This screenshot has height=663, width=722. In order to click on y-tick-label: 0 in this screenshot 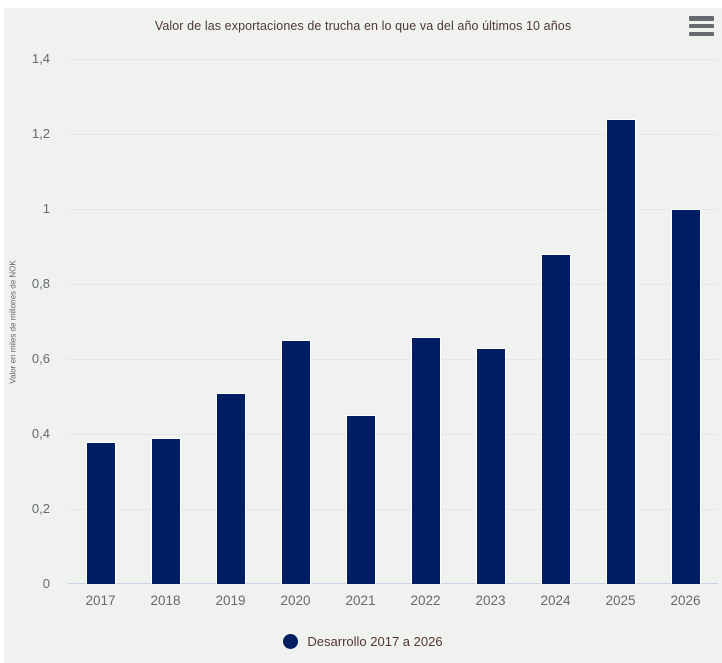, I will do `click(46, 583)`.